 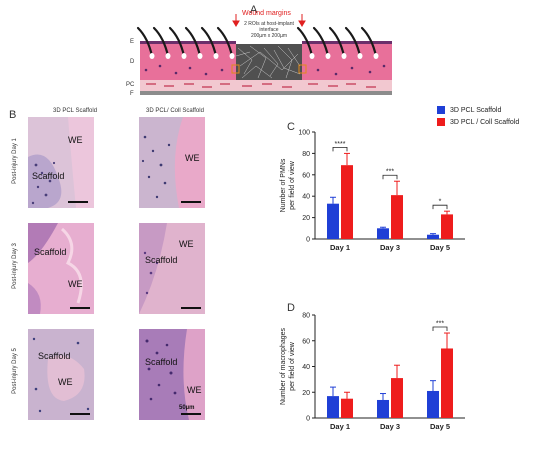 I want to click on y-axis-label: Number of PMNs, so click(x=283, y=185).